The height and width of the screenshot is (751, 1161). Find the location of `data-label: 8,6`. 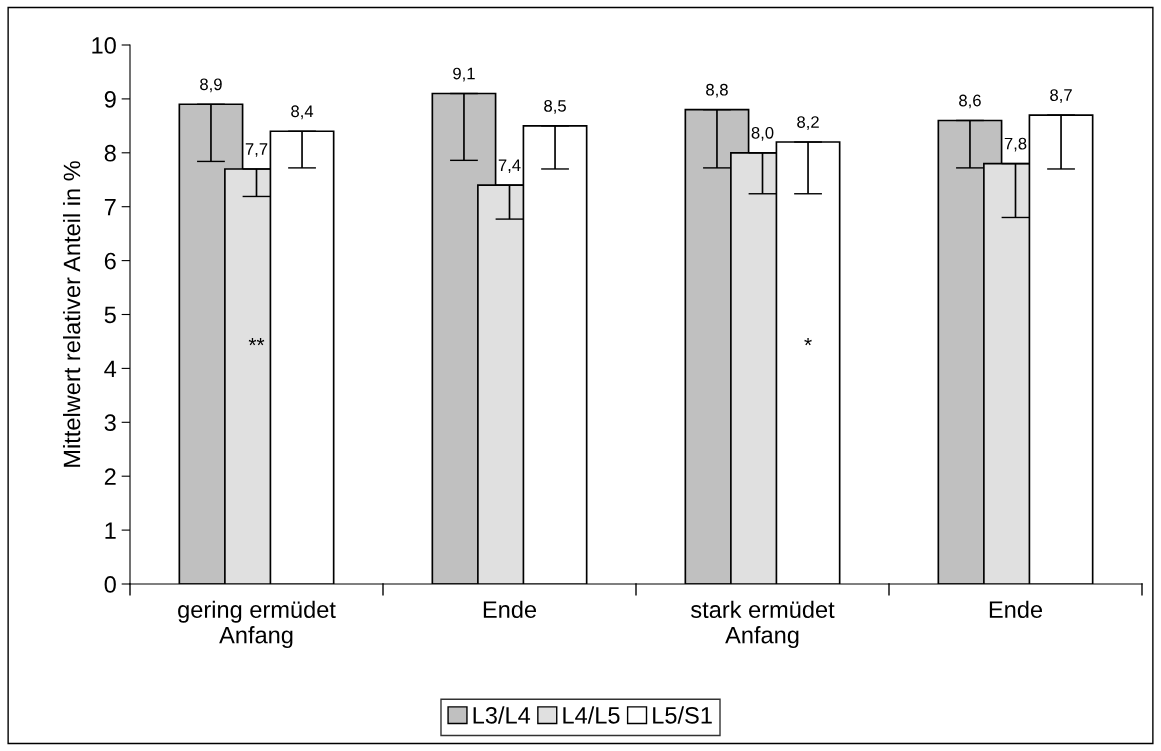

data-label: 8,6 is located at coordinates (970, 101).